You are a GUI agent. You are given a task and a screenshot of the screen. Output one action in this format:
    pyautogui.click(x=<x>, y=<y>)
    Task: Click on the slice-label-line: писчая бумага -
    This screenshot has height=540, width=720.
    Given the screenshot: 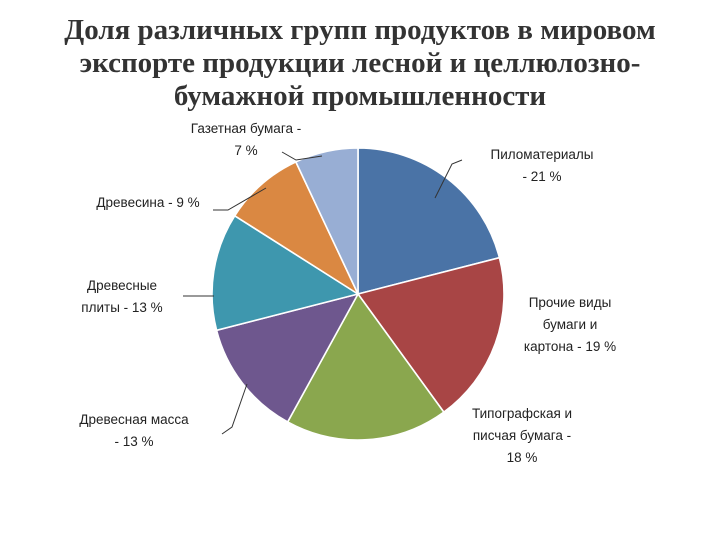 What is the action you would take?
    pyautogui.click(x=522, y=435)
    